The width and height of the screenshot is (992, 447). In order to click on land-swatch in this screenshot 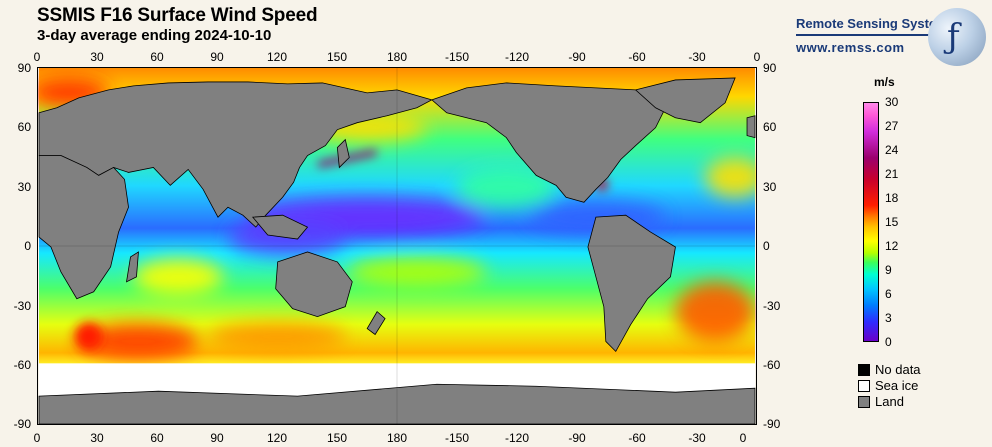, I will do `click(864, 402)`.